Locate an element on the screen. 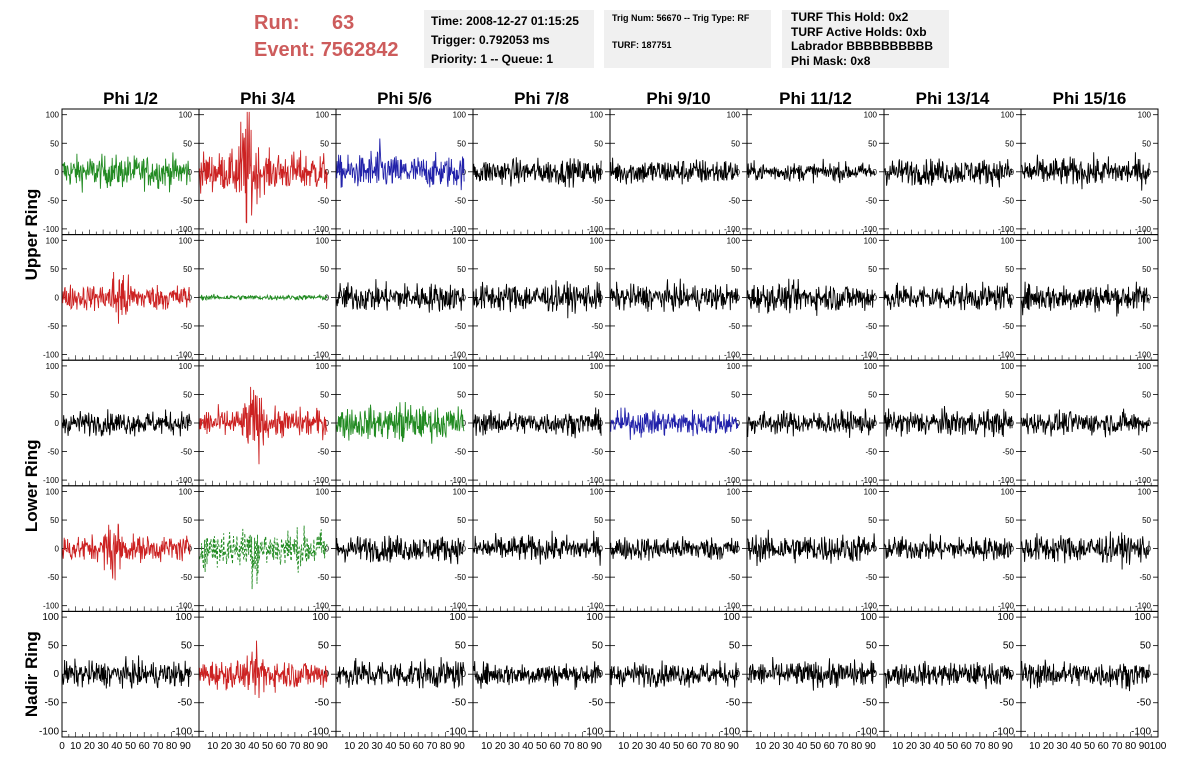  turf-line: TURF: 187751 is located at coordinates (642, 45).